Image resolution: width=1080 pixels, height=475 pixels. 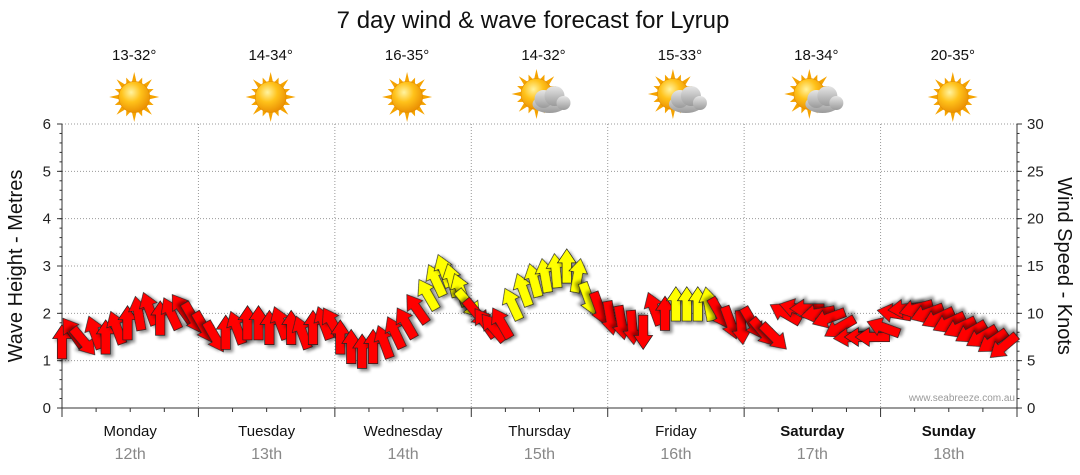 What do you see at coordinates (1035, 266) in the screenshot?
I see `right-tick-label: 15` at bounding box center [1035, 266].